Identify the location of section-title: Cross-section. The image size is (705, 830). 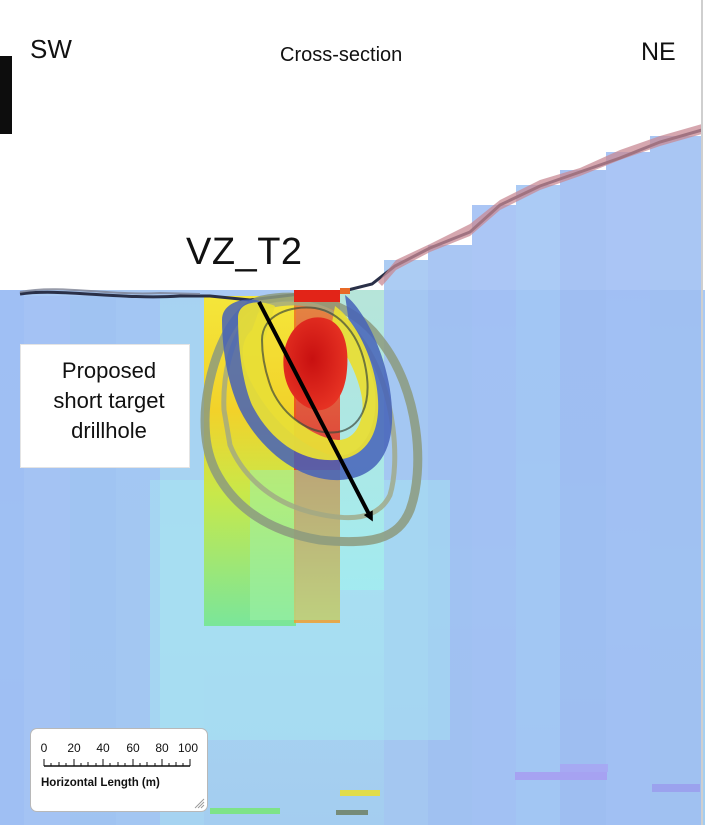
(341, 55).